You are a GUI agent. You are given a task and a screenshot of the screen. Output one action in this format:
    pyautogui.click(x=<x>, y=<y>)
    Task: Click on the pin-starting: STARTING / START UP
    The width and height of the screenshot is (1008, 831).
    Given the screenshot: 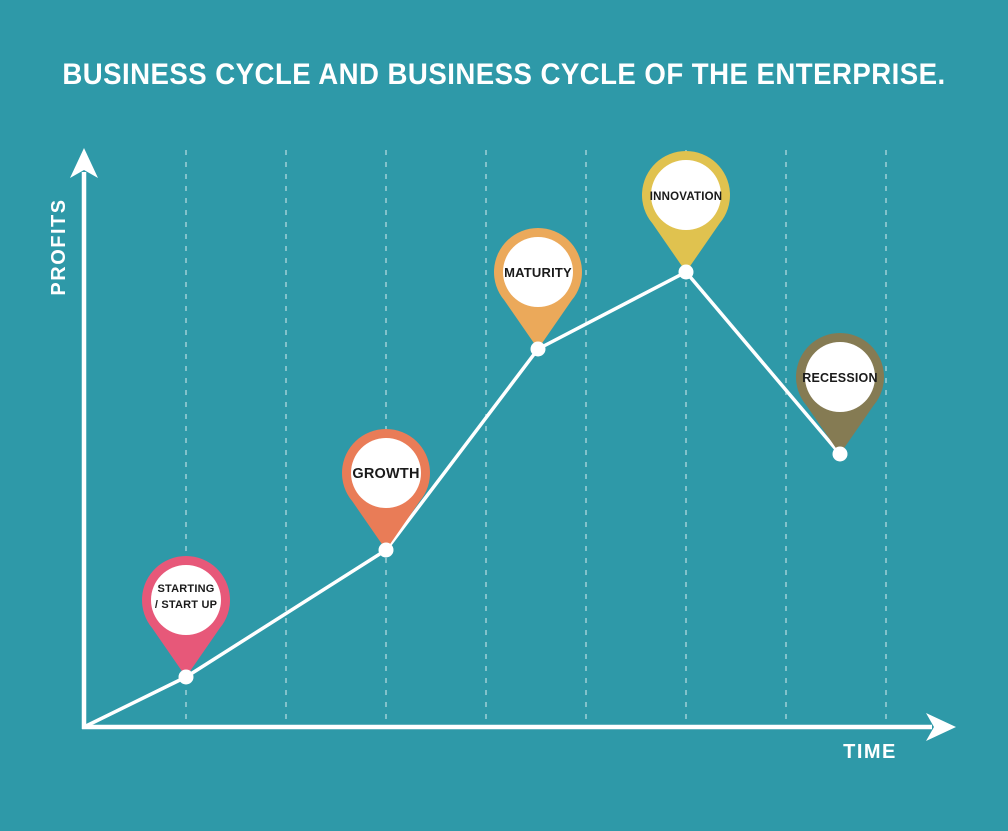 What is the action you would take?
    pyautogui.click(x=186, y=616)
    